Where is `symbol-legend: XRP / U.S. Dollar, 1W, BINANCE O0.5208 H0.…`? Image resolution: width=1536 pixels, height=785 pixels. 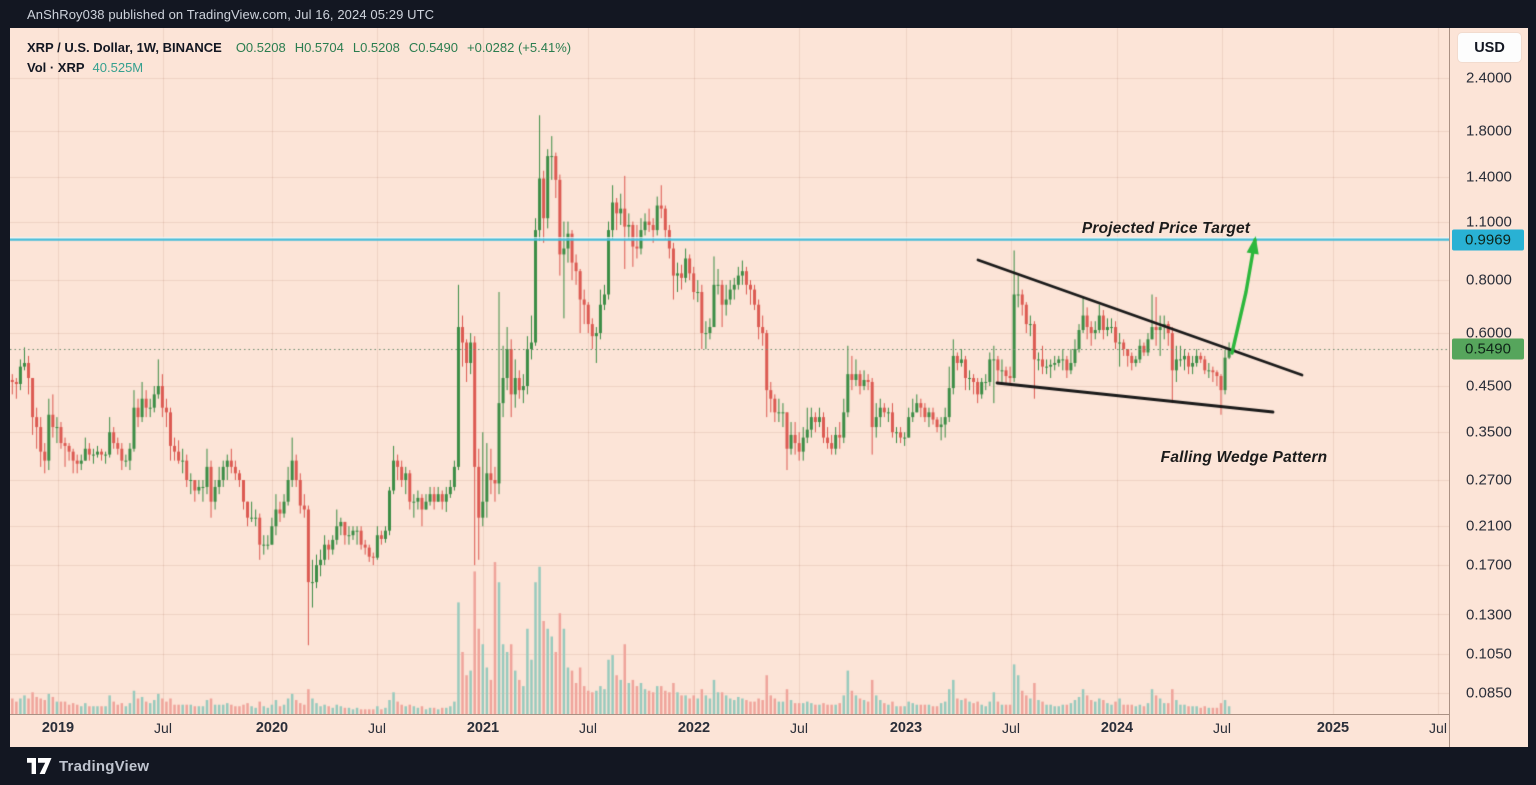
symbol-legend: XRP / U.S. Dollar, 1W, BINANCE O0.5208 H0.… is located at coordinates (303, 58).